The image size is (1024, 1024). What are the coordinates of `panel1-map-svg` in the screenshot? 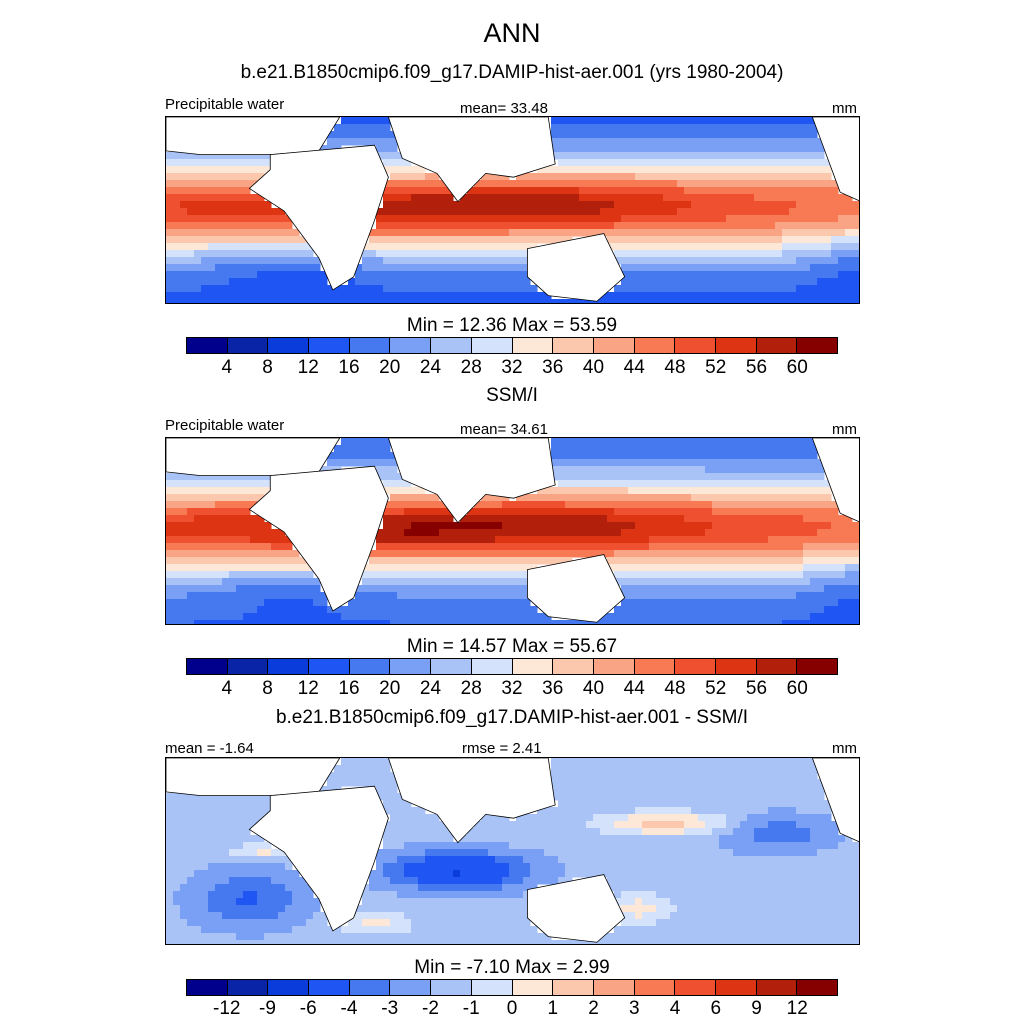 It's located at (512, 210).